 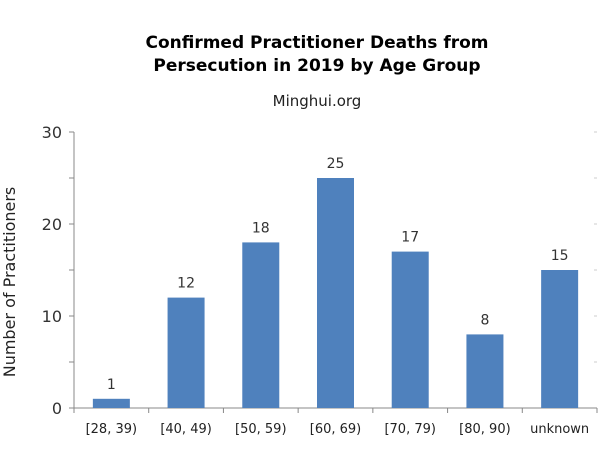 I want to click on data-label: 12, so click(x=186, y=284).